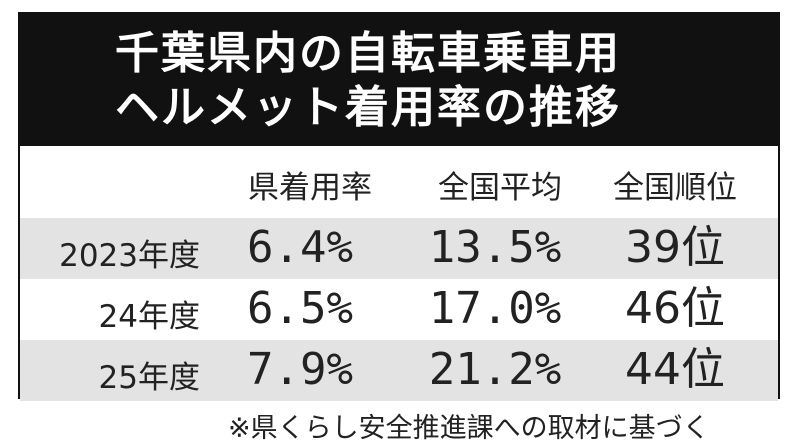 This screenshot has width=800, height=446. I want to click on source-footnote: ※県くらし安全推進課への取材に基づく, so click(469, 428).